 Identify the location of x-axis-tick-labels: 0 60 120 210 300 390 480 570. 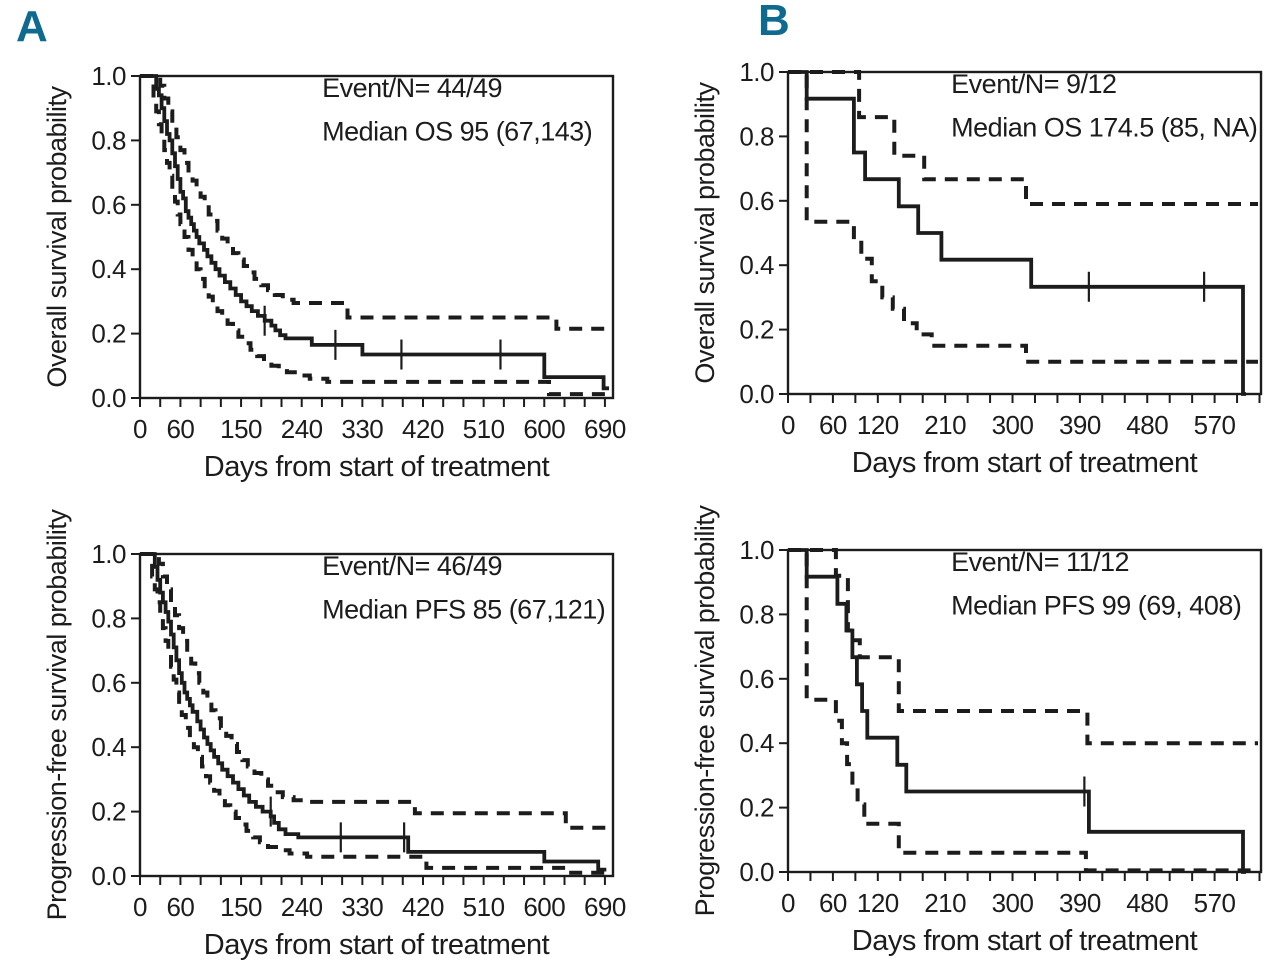
(1008, 425).